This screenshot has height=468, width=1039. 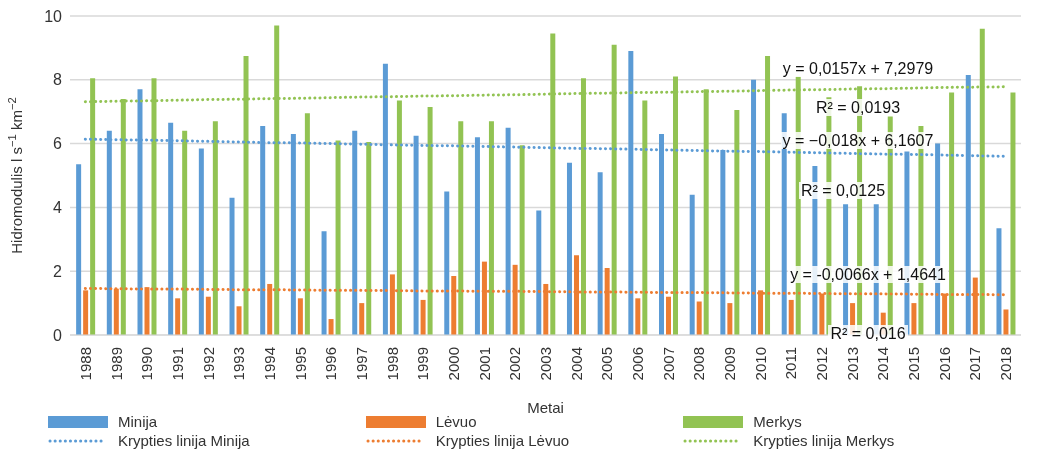 What do you see at coordinates (699, 364) in the screenshot?
I see `x-tick-label: 2008` at bounding box center [699, 364].